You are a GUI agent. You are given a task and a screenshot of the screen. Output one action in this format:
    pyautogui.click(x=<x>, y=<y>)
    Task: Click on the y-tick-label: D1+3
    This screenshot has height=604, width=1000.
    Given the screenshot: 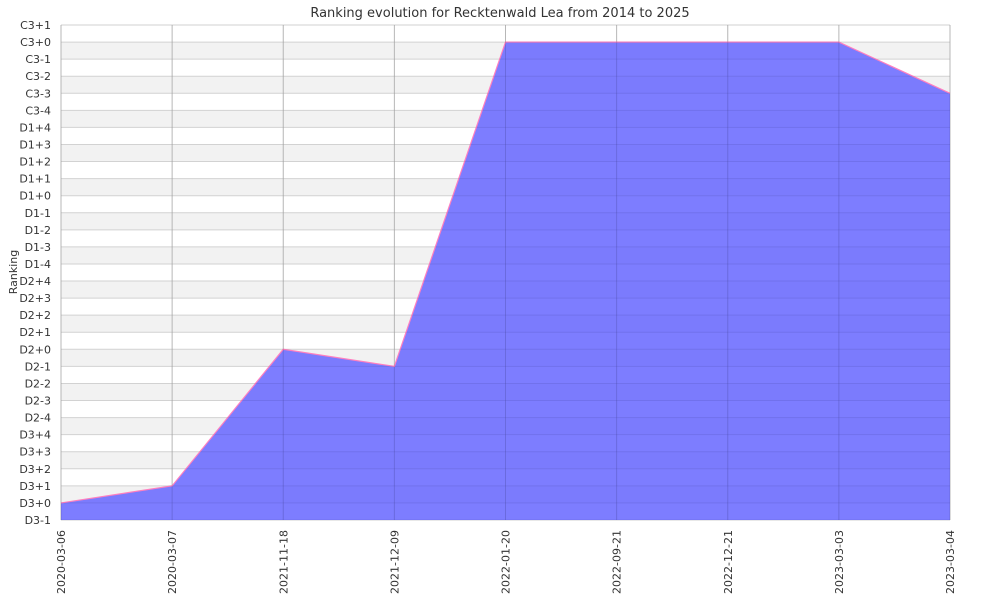 What is the action you would take?
    pyautogui.click(x=35, y=144)
    